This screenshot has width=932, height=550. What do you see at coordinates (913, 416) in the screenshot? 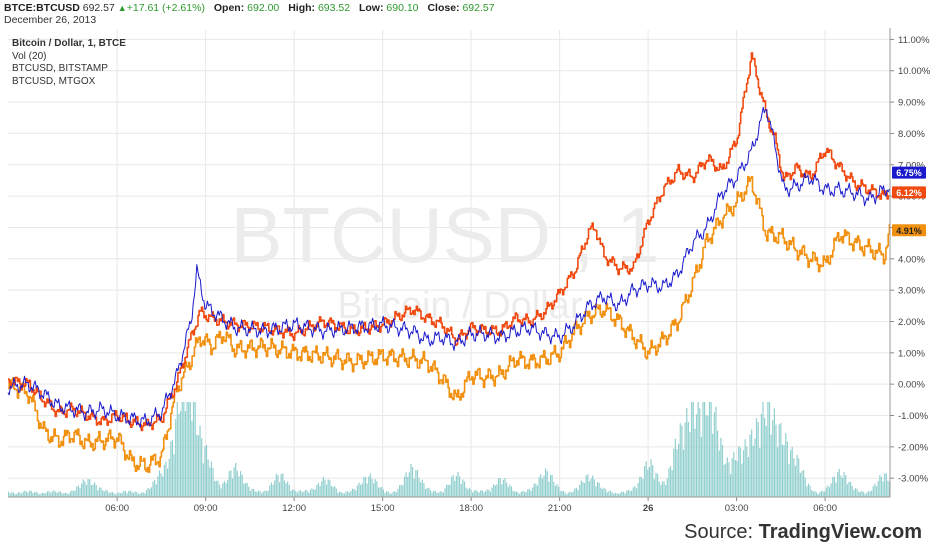
I see `y-tick-label: -1.00%` at bounding box center [913, 416].